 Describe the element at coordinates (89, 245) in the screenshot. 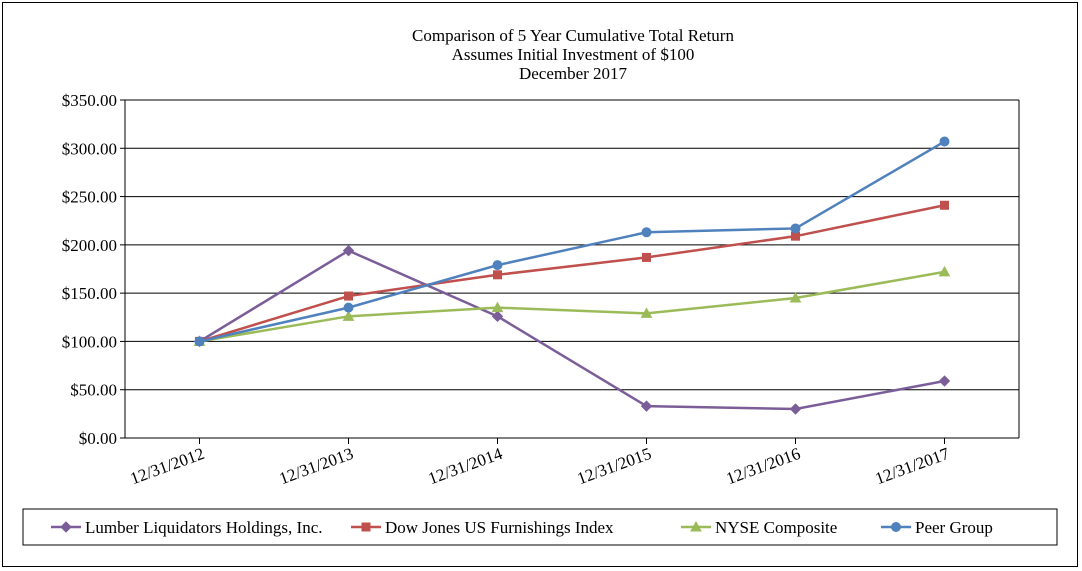

I see `y-tick-label: $200.00` at that location.